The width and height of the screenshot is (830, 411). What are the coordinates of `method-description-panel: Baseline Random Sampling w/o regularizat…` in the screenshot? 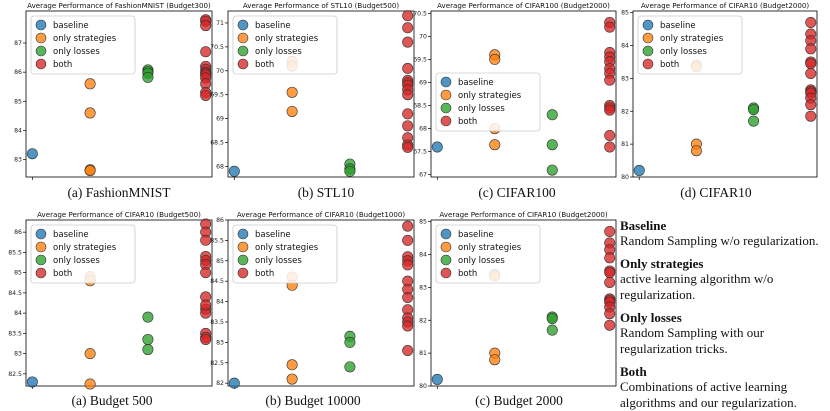 It's located at (722, 314).